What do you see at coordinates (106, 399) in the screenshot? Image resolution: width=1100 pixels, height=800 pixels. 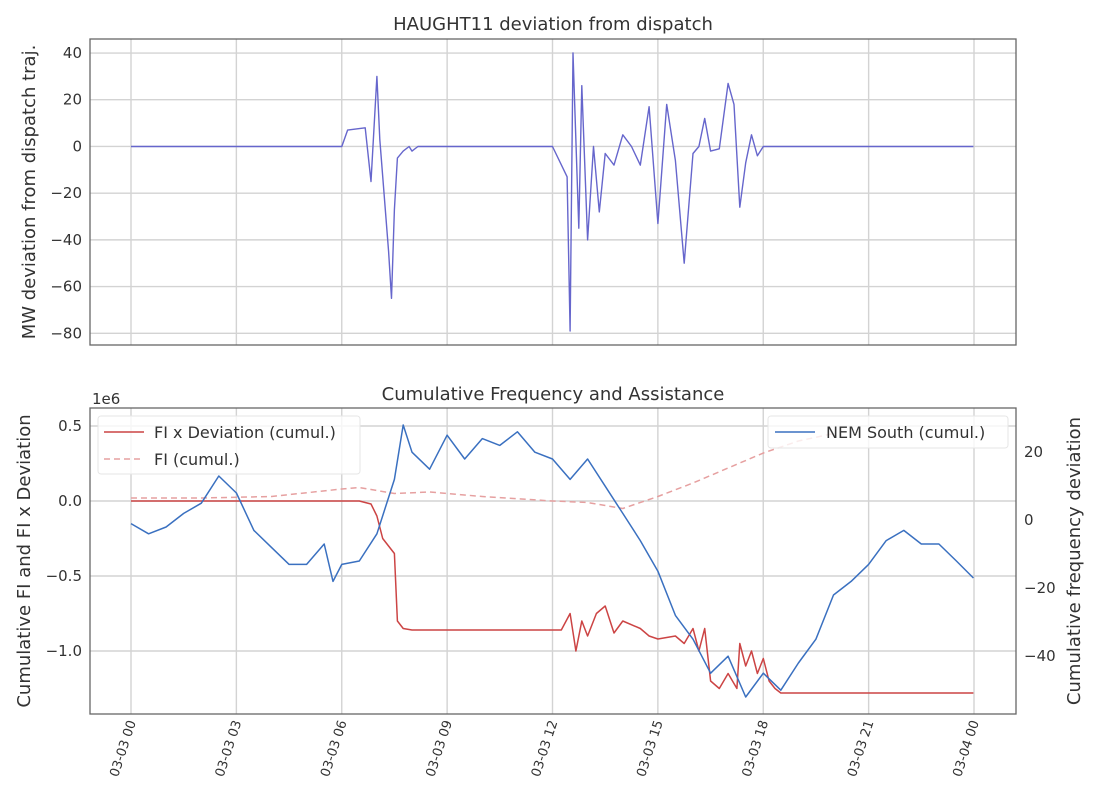 I see `left-axis-offset-label: 1e6` at bounding box center [106, 399].